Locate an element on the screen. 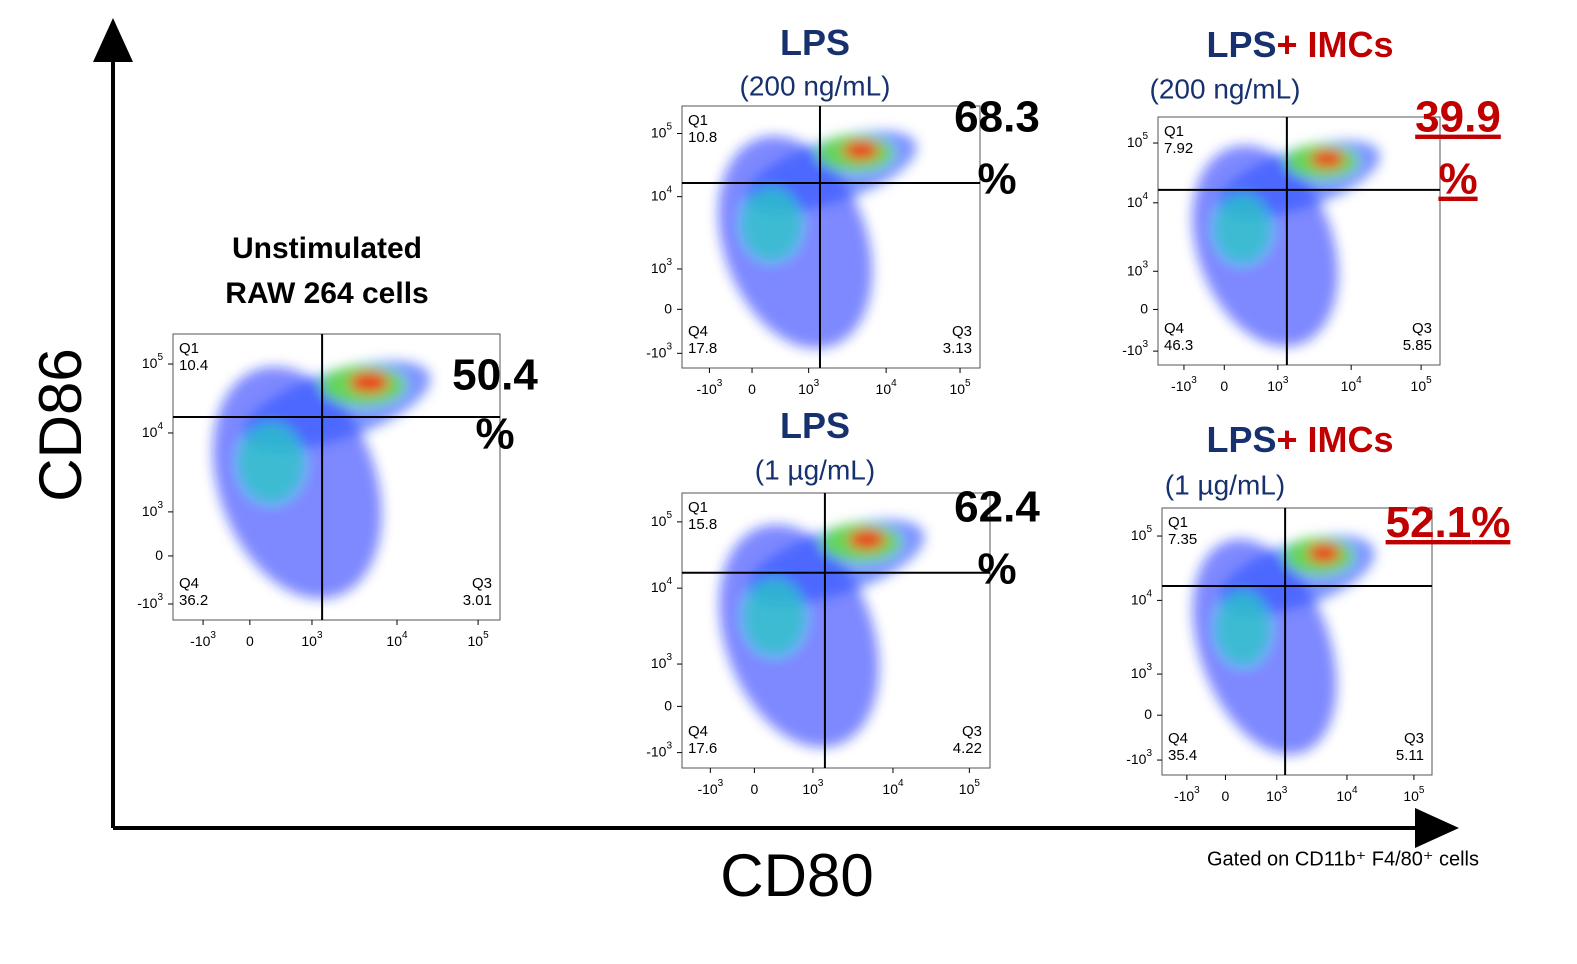 This screenshot has height=964, width=1577. x-axis-label: CD80 is located at coordinates (796, 875).